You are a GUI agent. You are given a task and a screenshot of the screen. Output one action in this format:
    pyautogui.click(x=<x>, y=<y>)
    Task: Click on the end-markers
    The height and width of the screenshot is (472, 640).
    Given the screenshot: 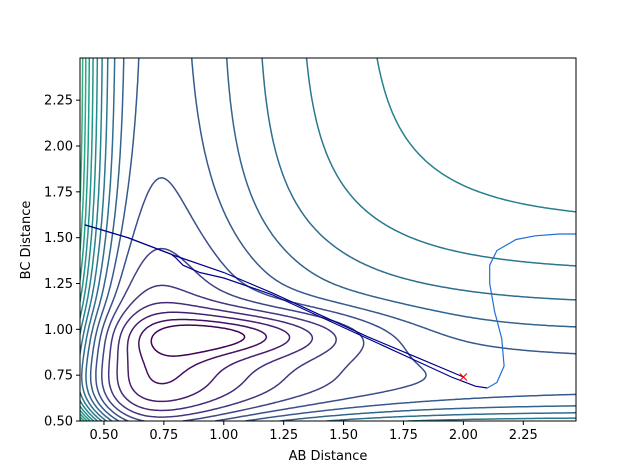 What is the action you would take?
    pyautogui.click(x=463, y=377)
    